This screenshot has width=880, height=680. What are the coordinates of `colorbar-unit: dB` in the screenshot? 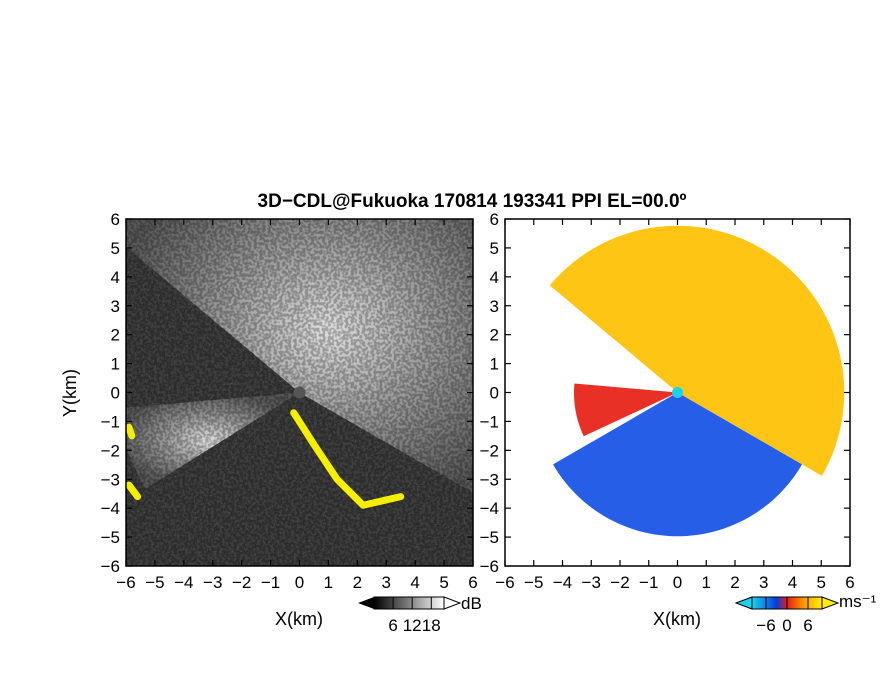 It's located at (471, 603).